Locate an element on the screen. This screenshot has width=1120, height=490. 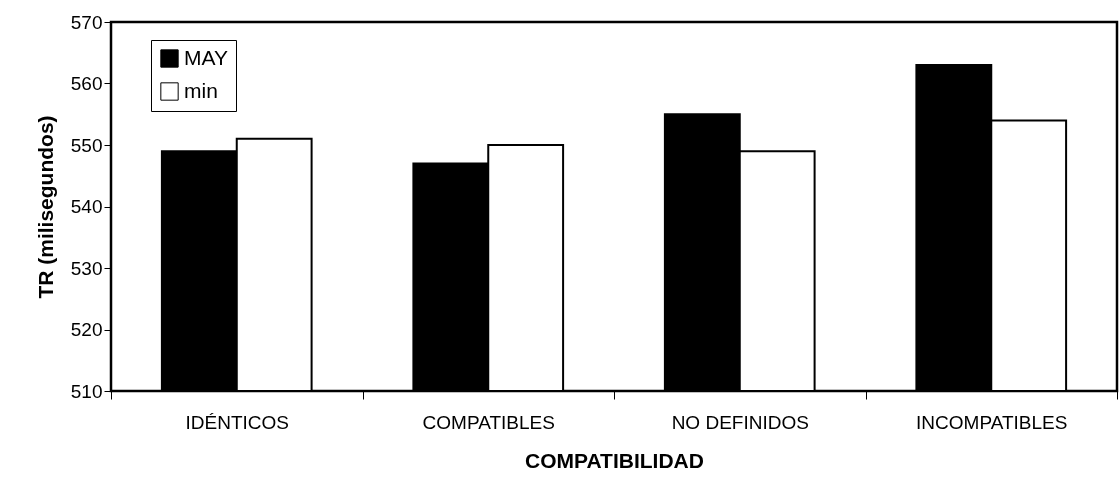
x-axis-title: COMPATIBILIDAD is located at coordinates (614, 460).